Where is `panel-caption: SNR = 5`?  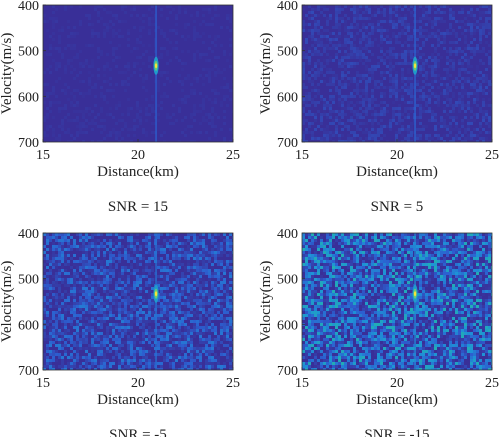 panel-caption: SNR = 5 is located at coordinates (397, 207).